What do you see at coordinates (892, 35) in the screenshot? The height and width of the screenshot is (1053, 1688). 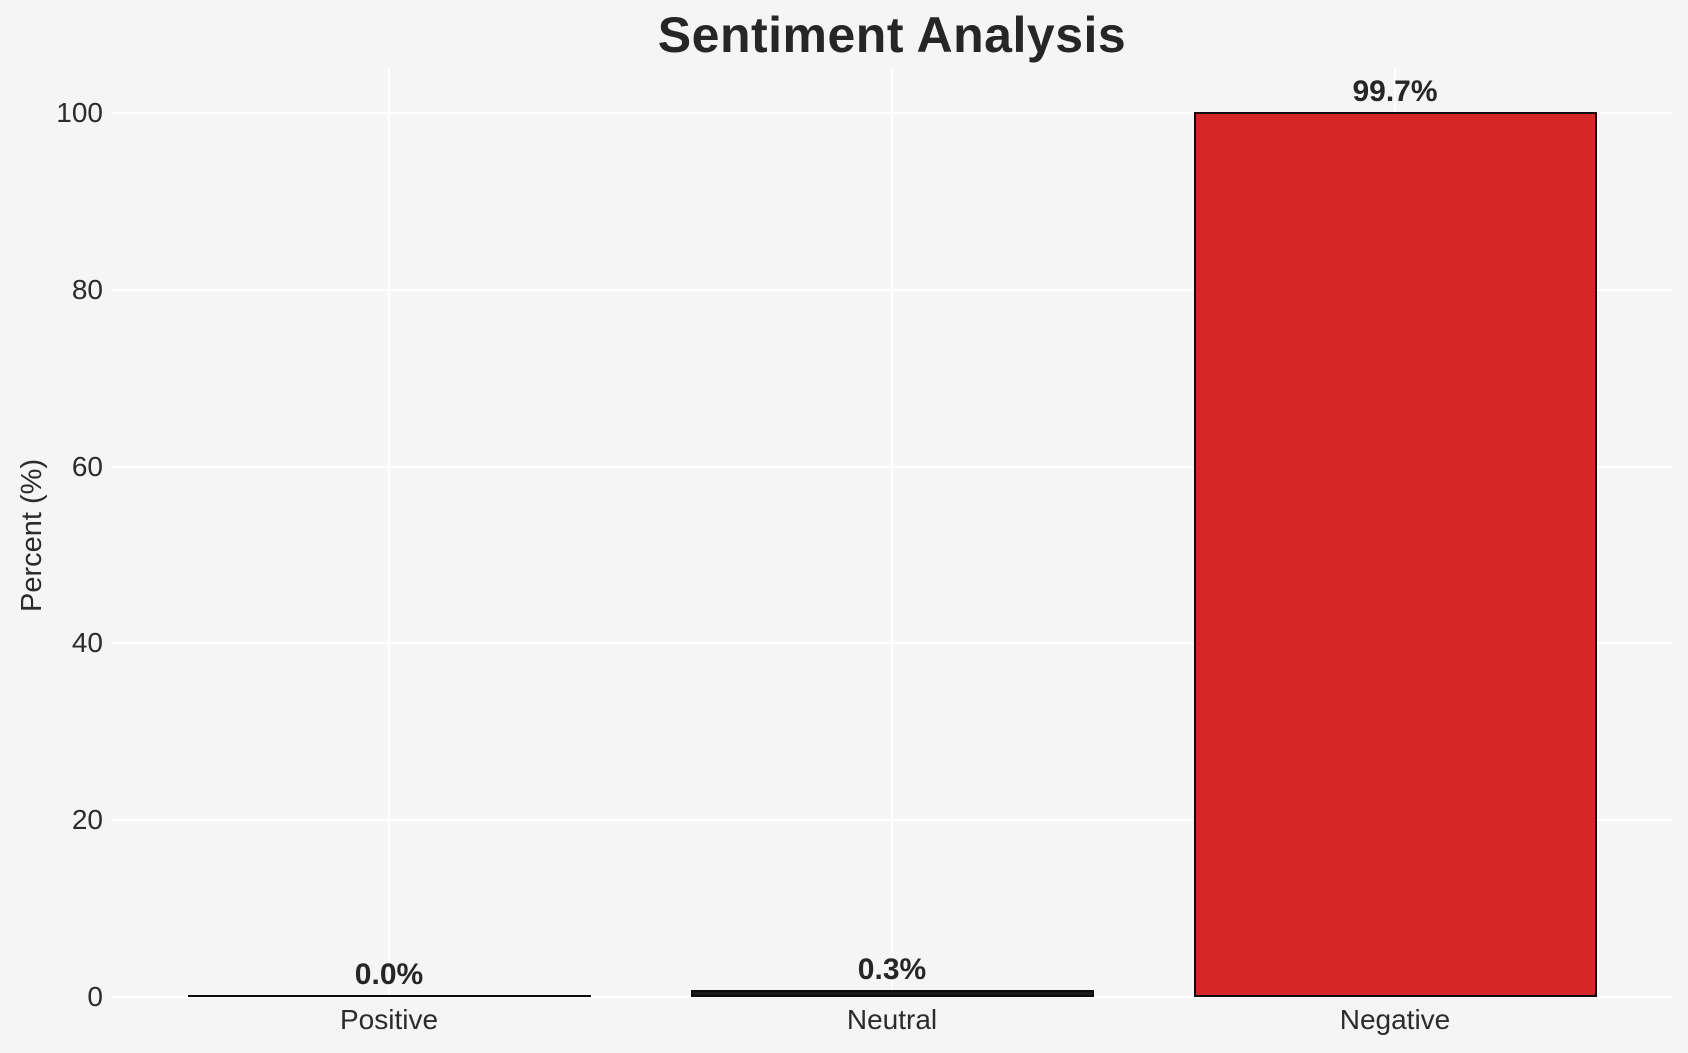 I see `chart-title: Sentiment Analysis` at bounding box center [892, 35].